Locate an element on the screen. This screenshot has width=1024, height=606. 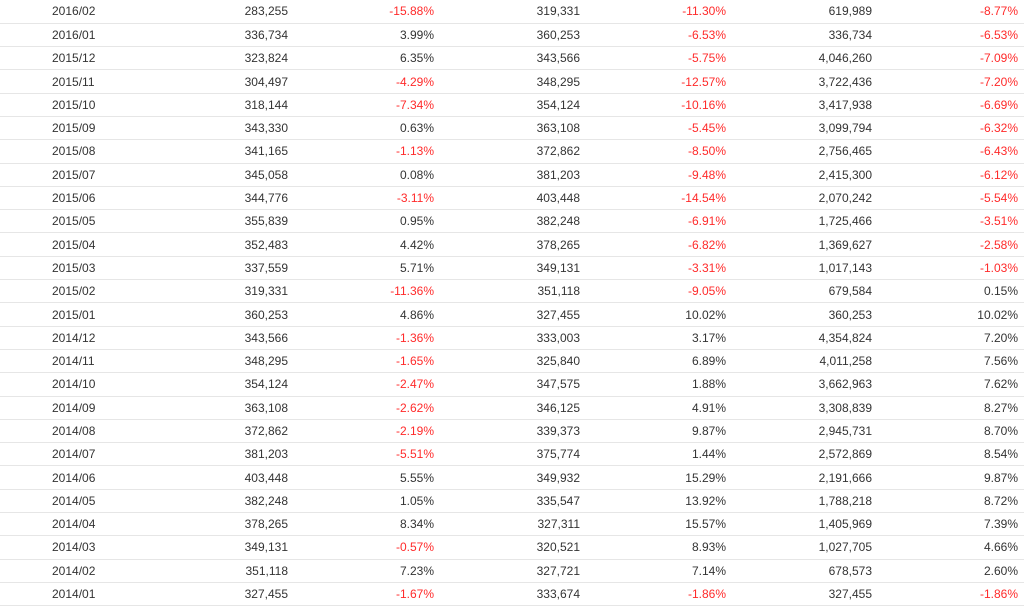
cell-change-3: 7.39% is located at coordinates (950, 524).